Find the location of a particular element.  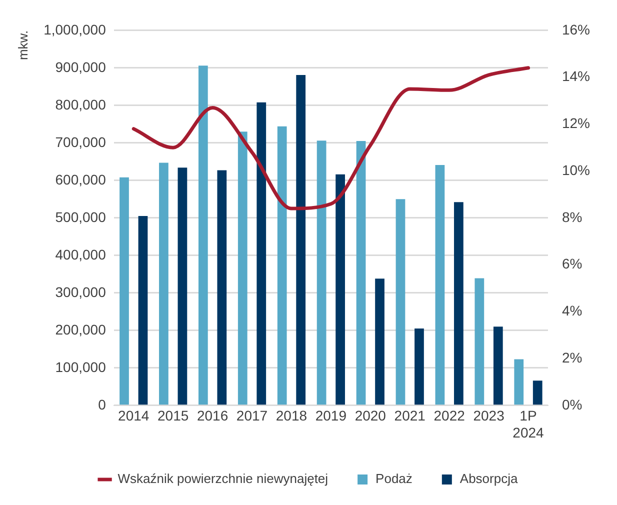

y2-tick-label: 4% is located at coordinates (572, 310).